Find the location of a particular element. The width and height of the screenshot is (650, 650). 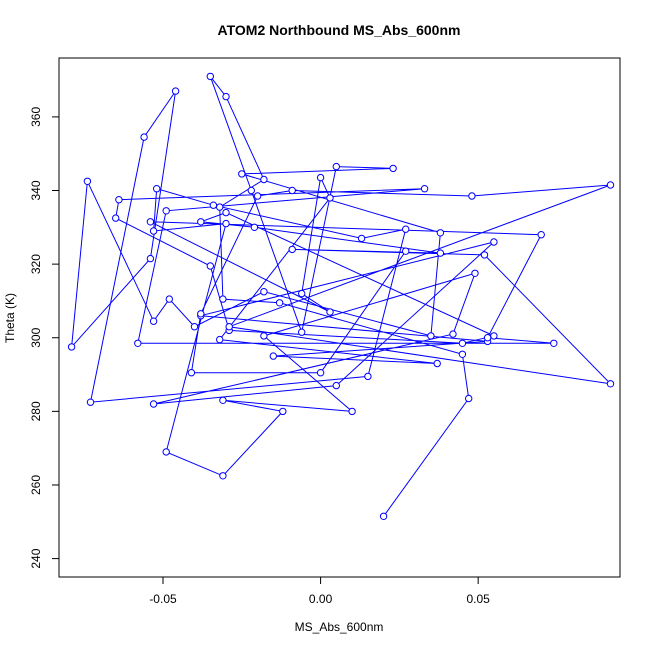

y-tick-label: 280 is located at coordinates (36, 411).